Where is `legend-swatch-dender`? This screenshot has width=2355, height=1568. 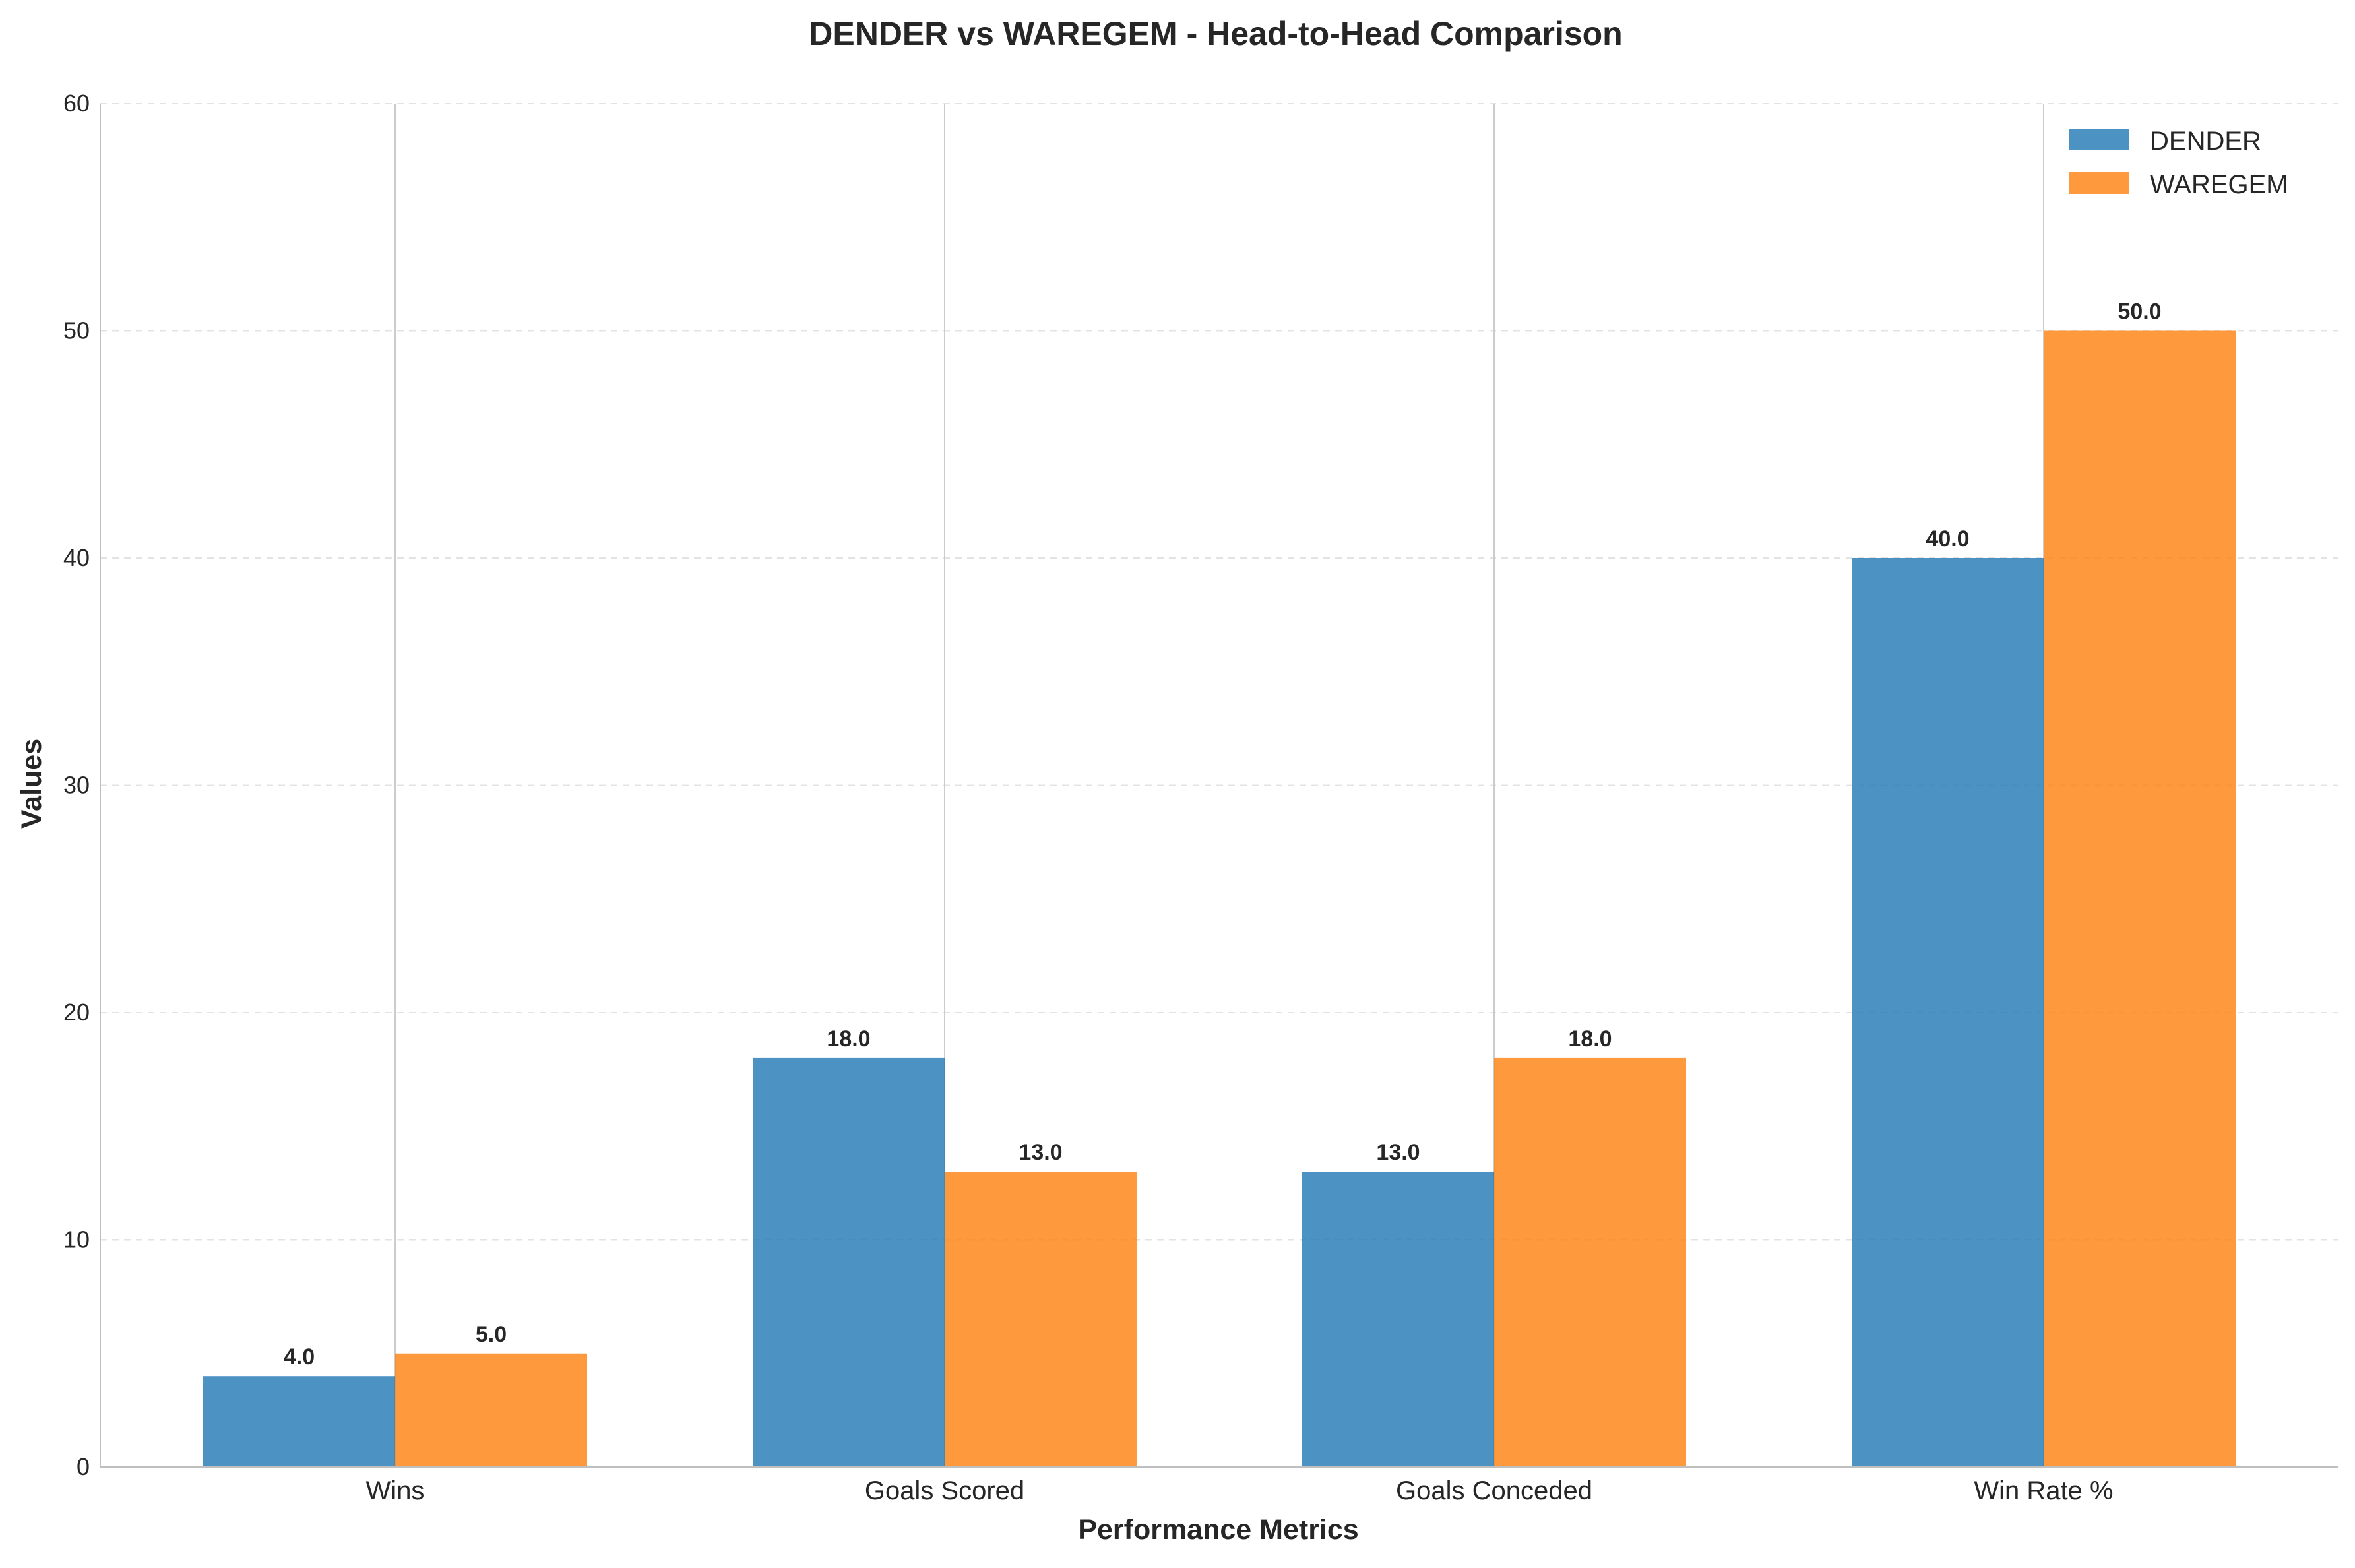 legend-swatch-dender is located at coordinates (2099, 139).